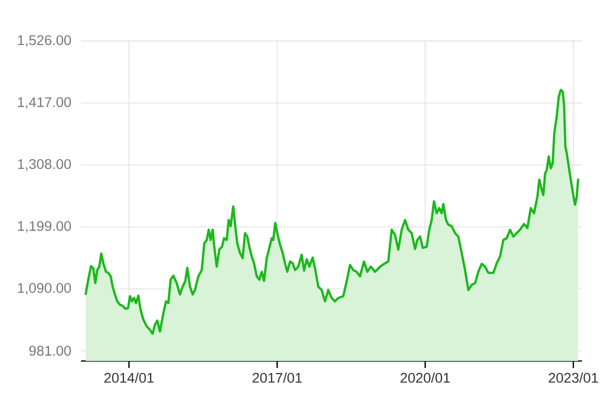 The width and height of the screenshot is (600, 408). I want to click on x-tick-label: 2020/01, so click(425, 377).